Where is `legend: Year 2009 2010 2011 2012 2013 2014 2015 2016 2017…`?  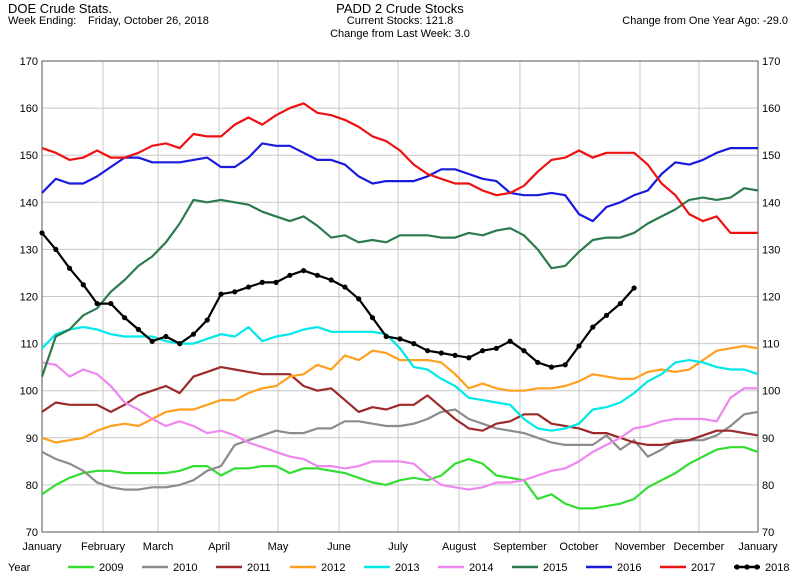
legend: Year 2009 2010 2011 2012 2013 2014 2015 2016 2017… is located at coordinates (398, 568).